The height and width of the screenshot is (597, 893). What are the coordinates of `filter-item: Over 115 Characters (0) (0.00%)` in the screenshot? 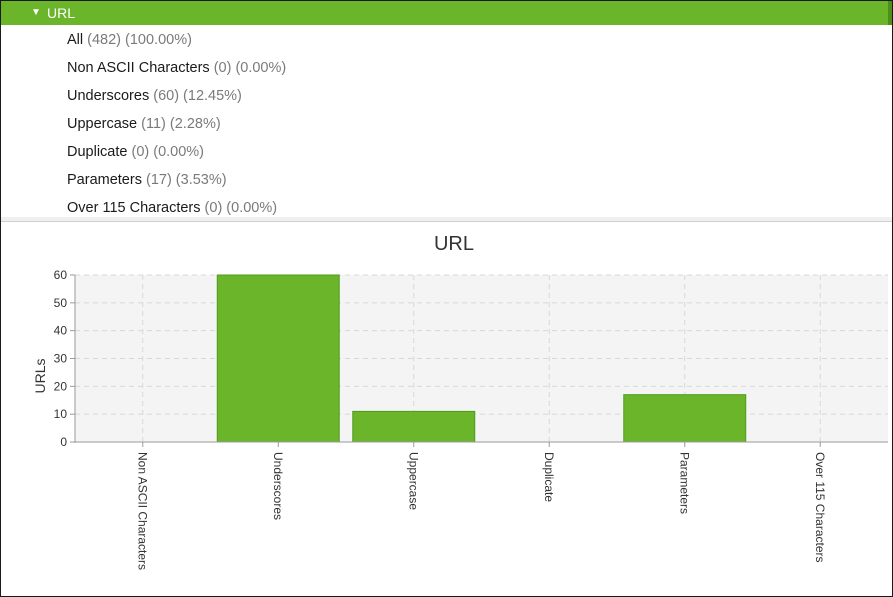 It's located at (176, 210).